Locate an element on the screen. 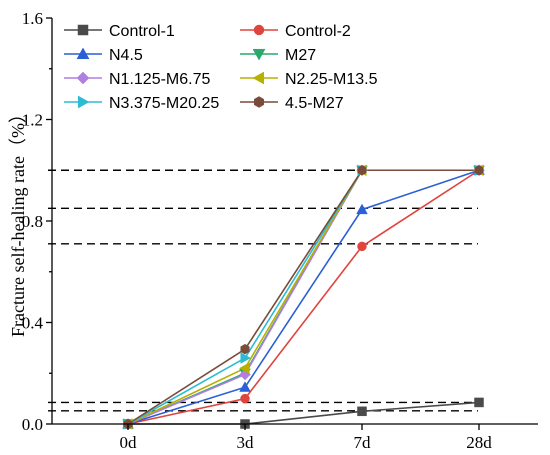  x-tick-label: 3d is located at coordinates (246, 442).